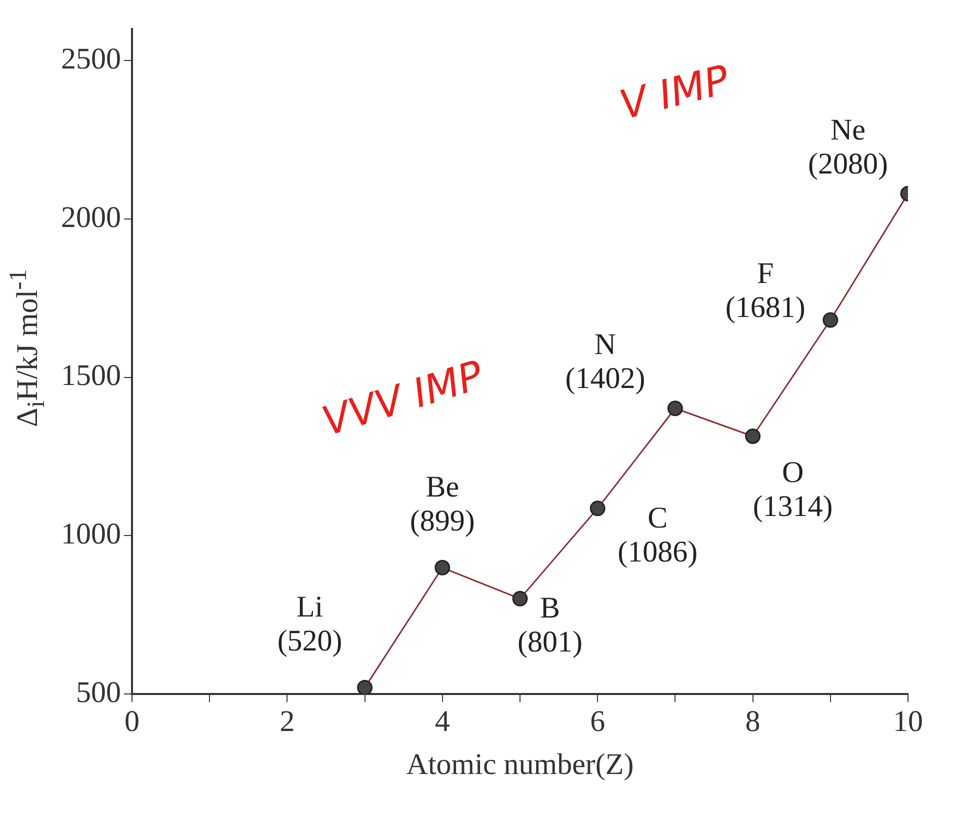 The height and width of the screenshot is (821, 967). I want to click on annotation: C (1086), so click(658, 534).